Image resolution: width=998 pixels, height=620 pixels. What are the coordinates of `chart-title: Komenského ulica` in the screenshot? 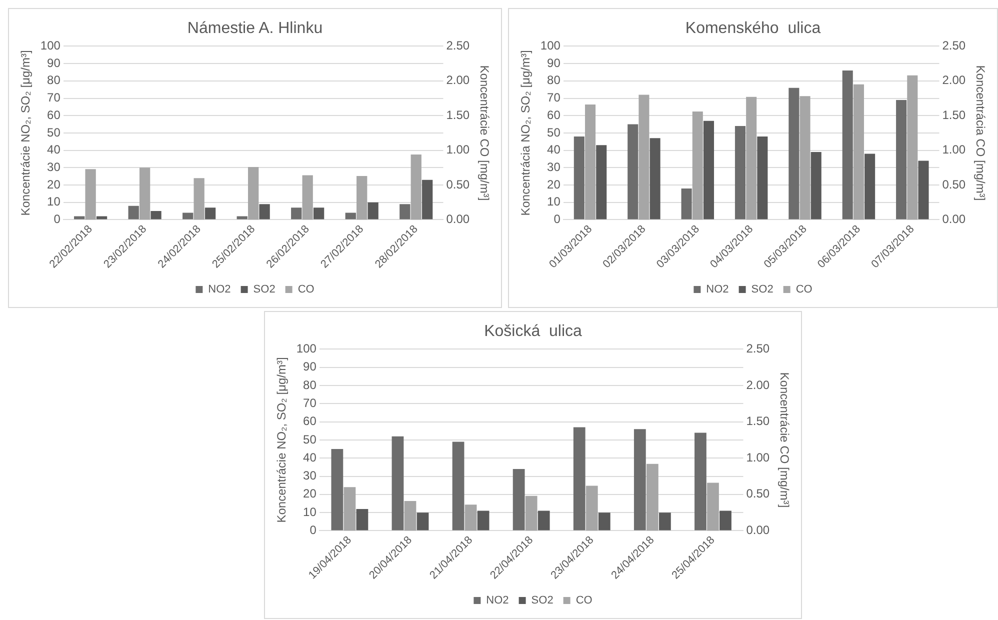 It's located at (753, 29).